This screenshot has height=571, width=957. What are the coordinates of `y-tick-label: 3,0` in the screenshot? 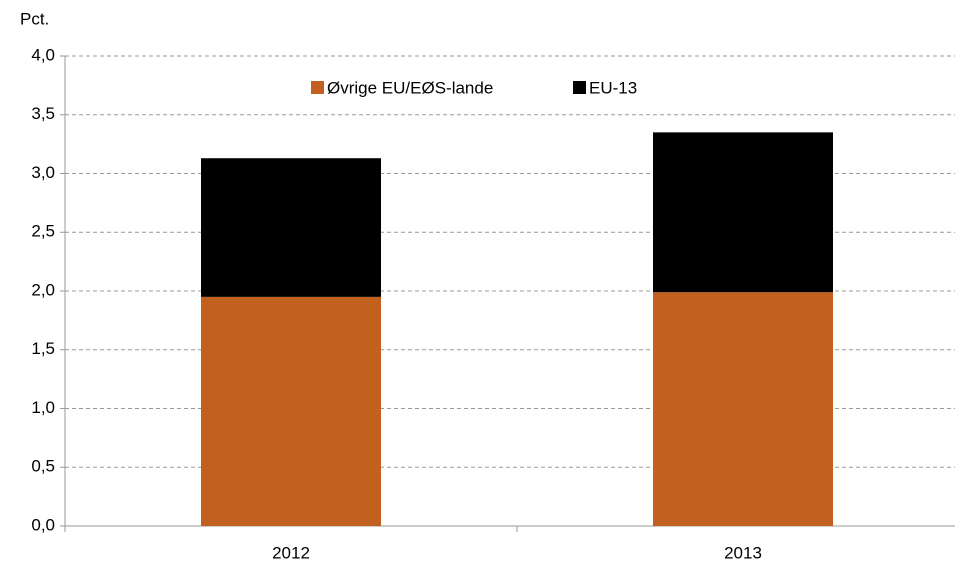 It's located at (43, 172).